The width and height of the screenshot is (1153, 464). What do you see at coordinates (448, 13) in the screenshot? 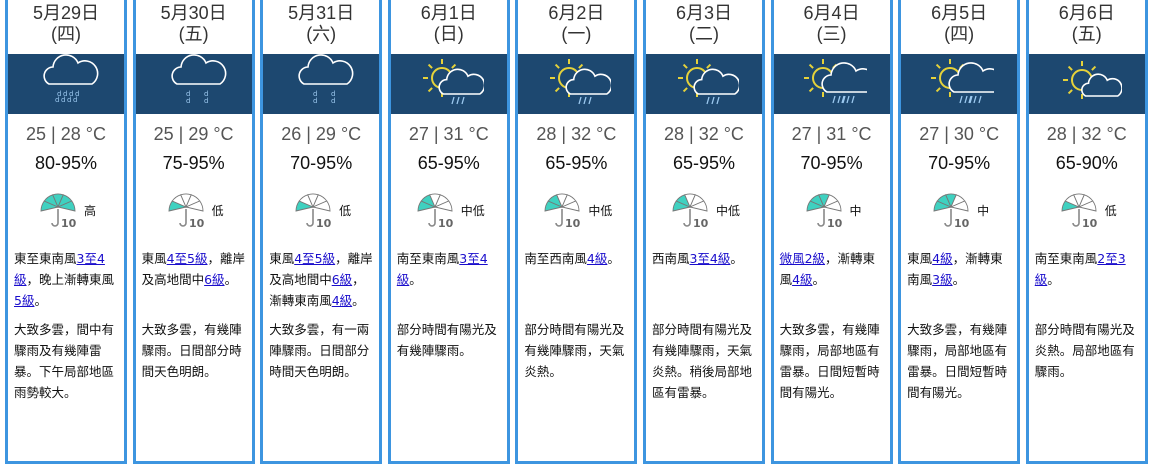
I see `forecast-date: 6月1日` at bounding box center [448, 13].